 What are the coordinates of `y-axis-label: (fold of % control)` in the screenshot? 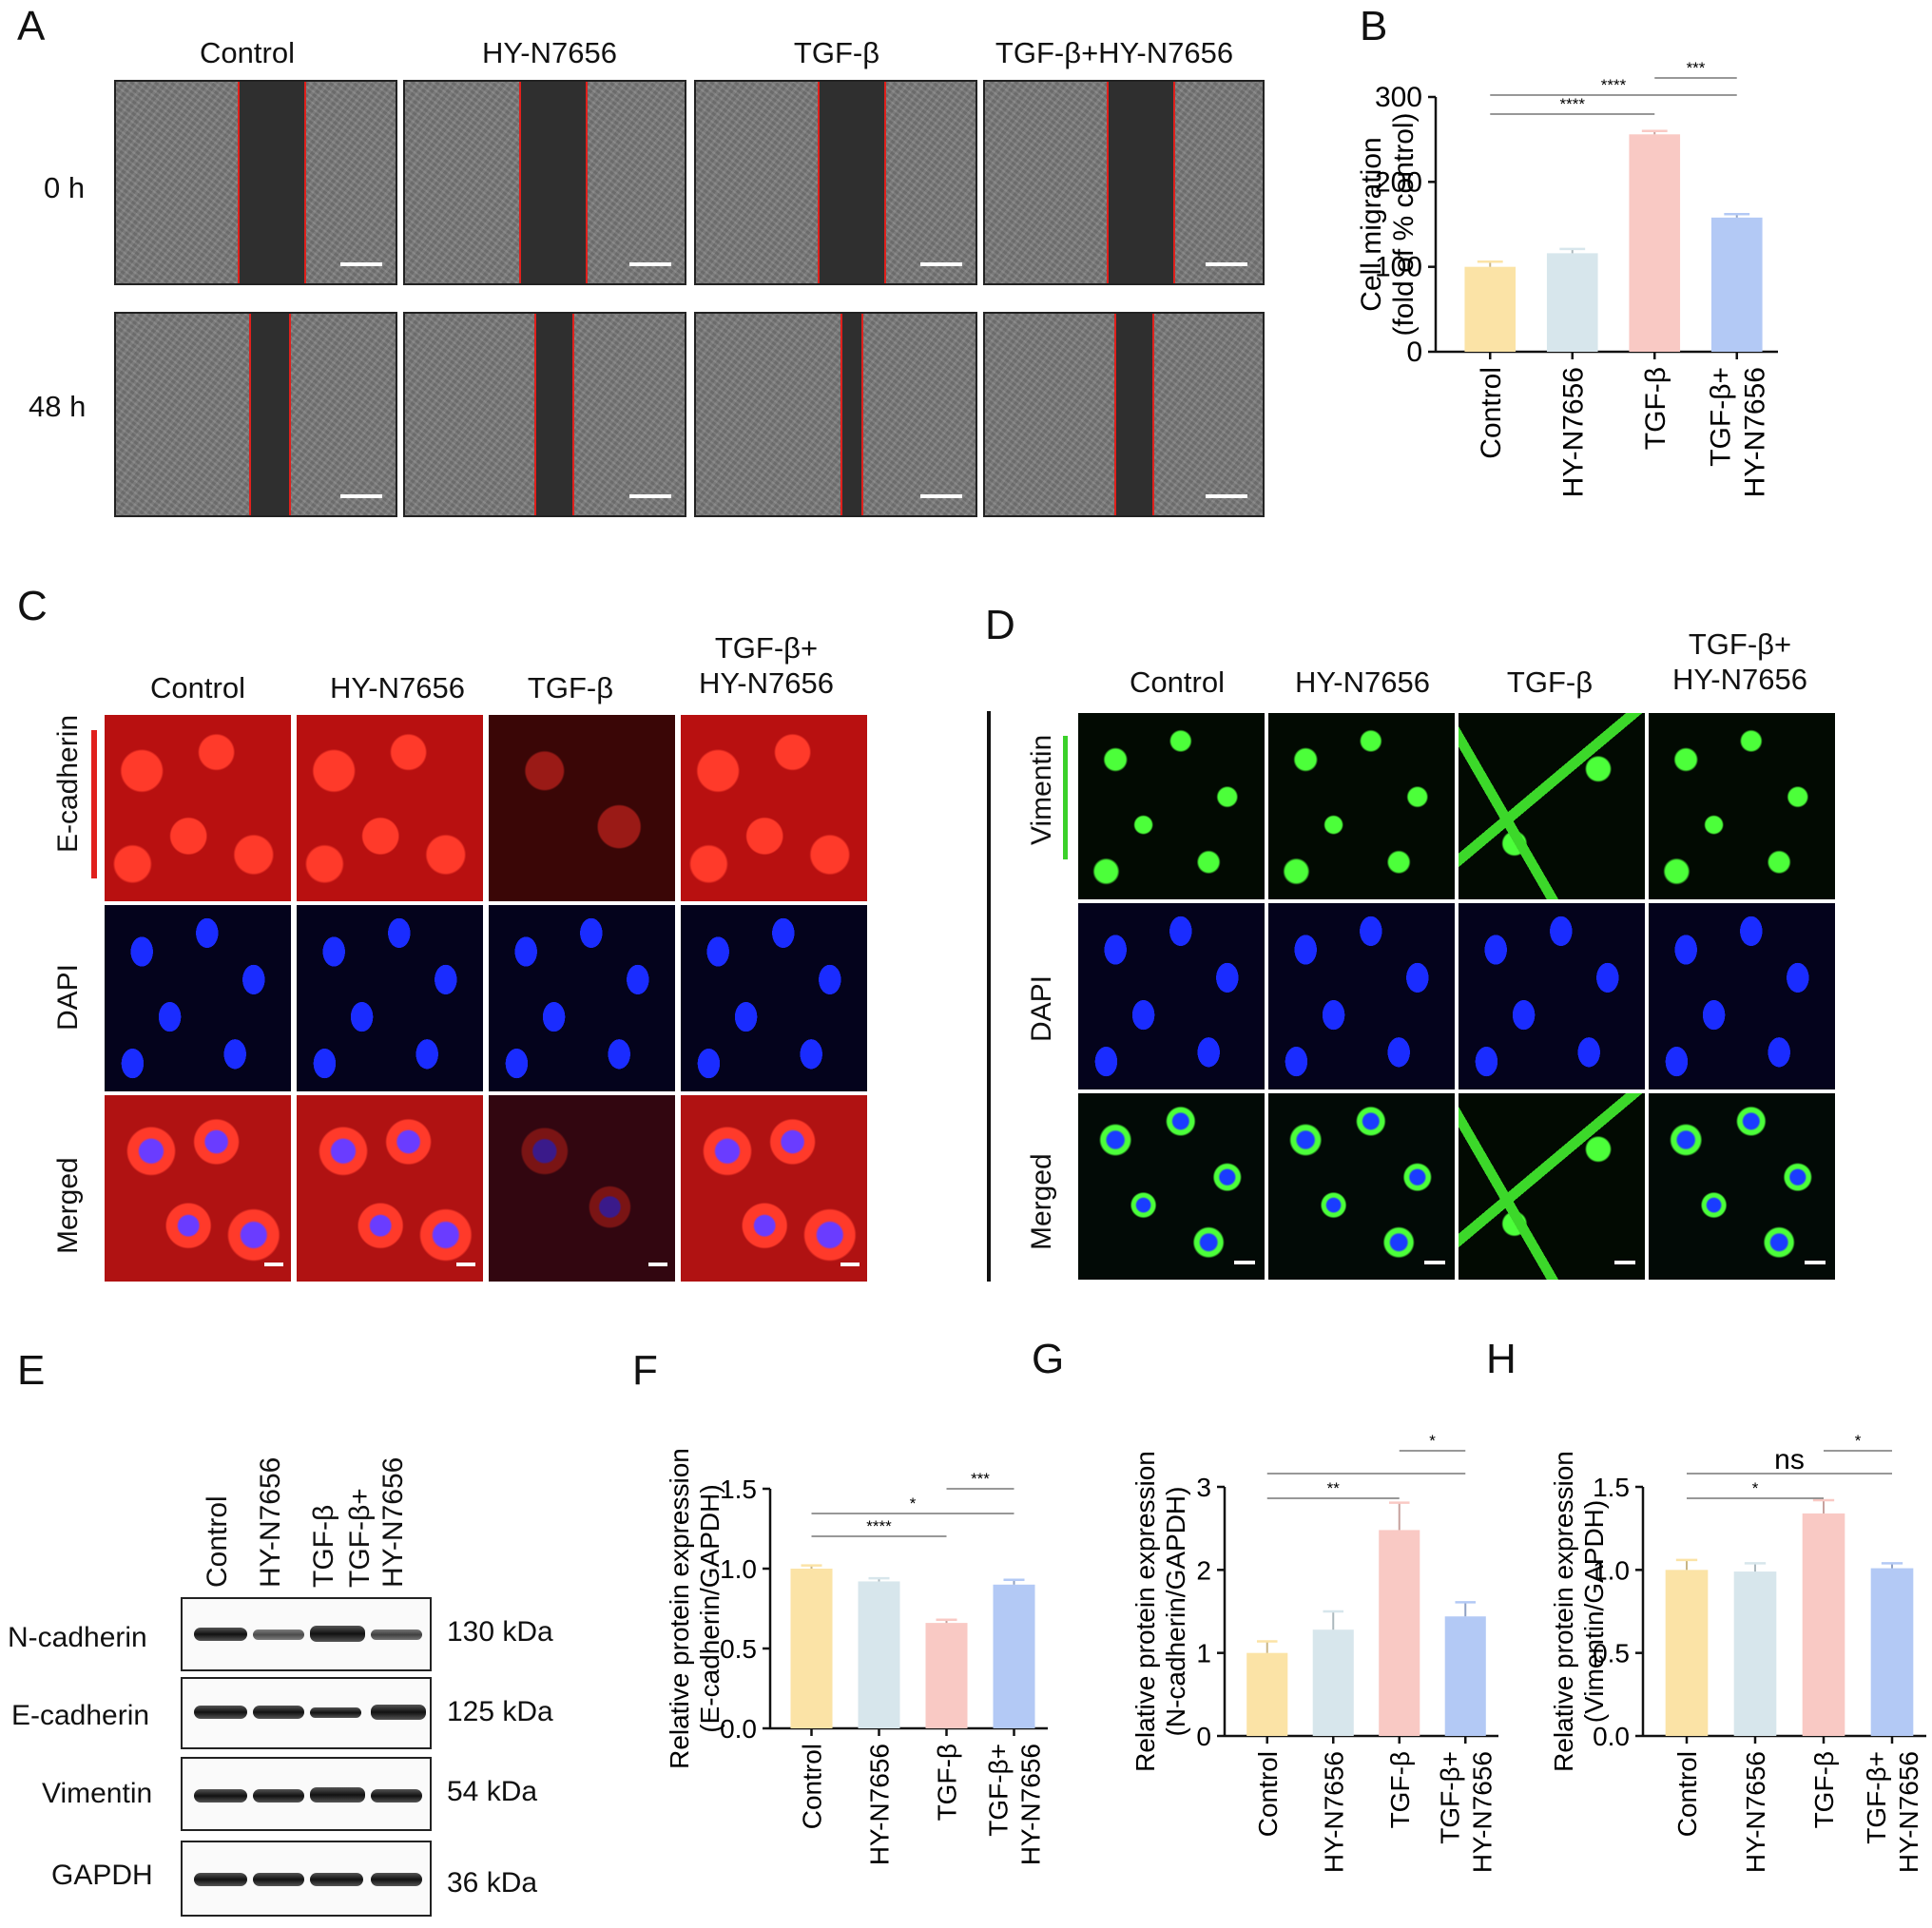 It's located at (1404, 224).